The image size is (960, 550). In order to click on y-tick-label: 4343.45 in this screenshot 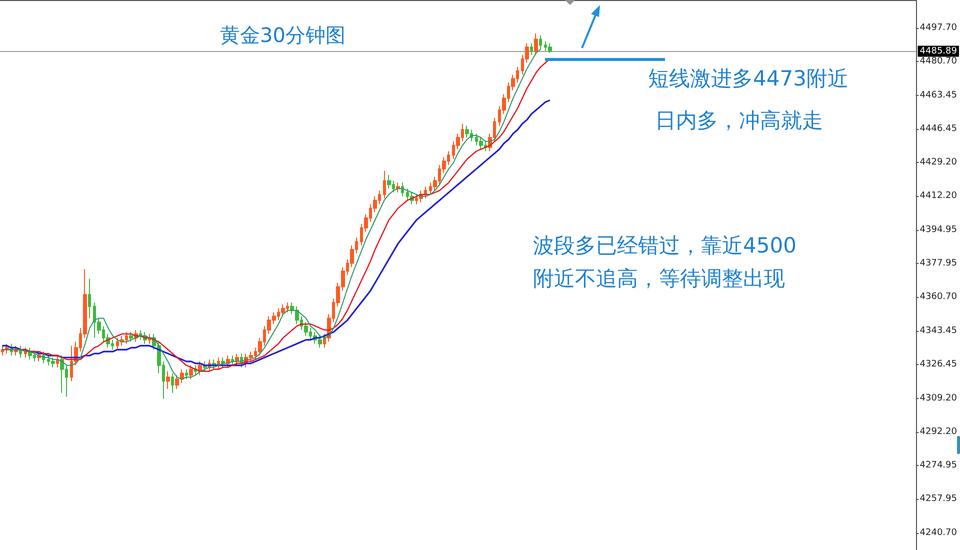, I will do `click(938, 331)`.